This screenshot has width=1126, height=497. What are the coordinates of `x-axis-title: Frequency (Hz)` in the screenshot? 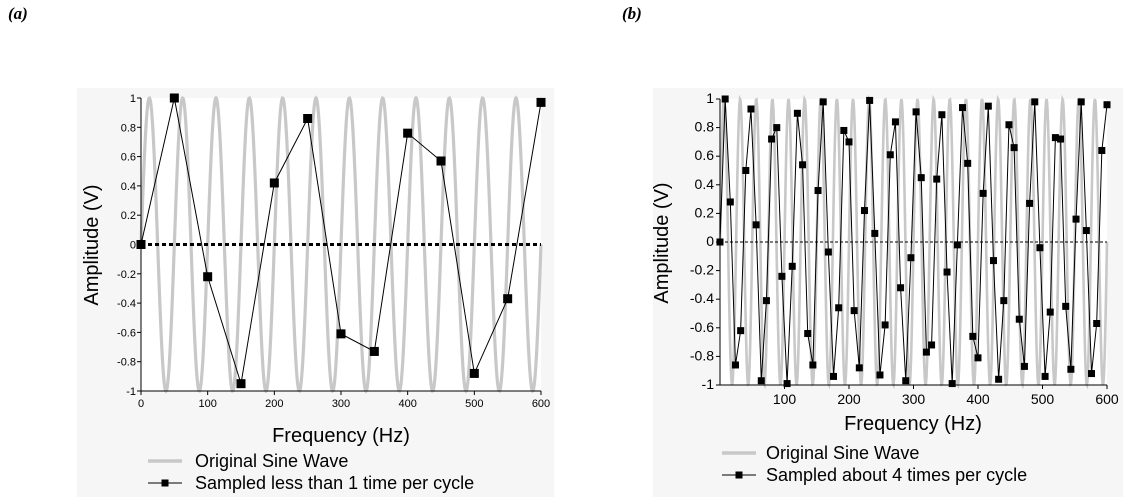 It's located at (341, 436).